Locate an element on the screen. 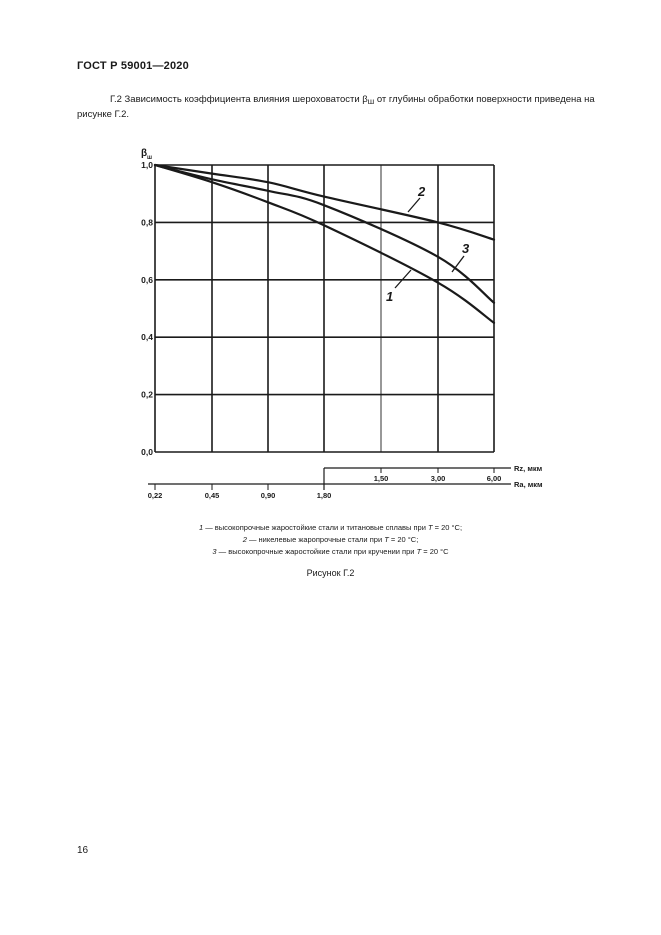 The image size is (661, 935). y-tick-label: 0,4 is located at coordinates (147, 337).